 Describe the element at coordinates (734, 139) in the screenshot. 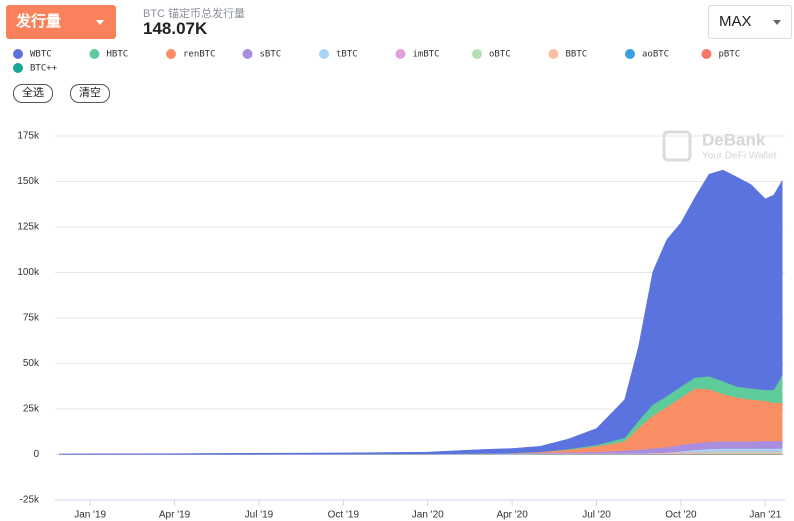

I see `watermark-brand: DeBank` at that location.